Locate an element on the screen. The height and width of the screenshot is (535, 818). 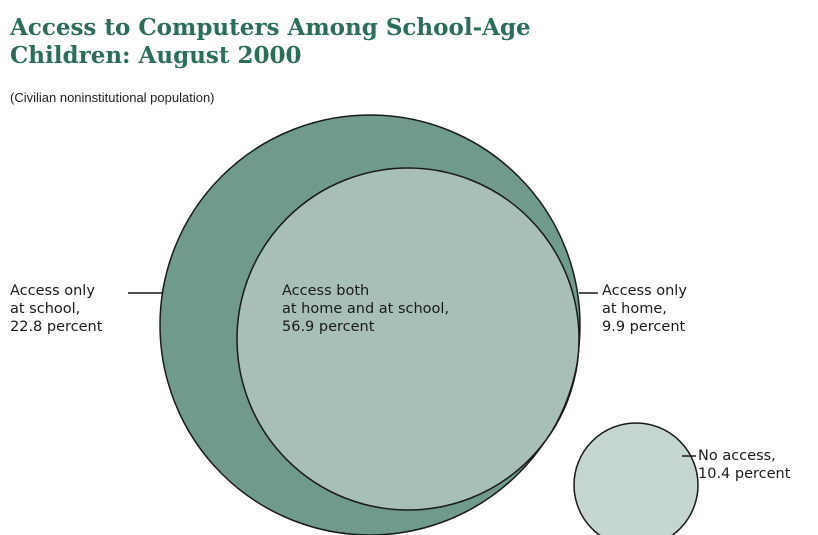
label-home-only: Access only at home, 9.9 percent is located at coordinates (644, 309).